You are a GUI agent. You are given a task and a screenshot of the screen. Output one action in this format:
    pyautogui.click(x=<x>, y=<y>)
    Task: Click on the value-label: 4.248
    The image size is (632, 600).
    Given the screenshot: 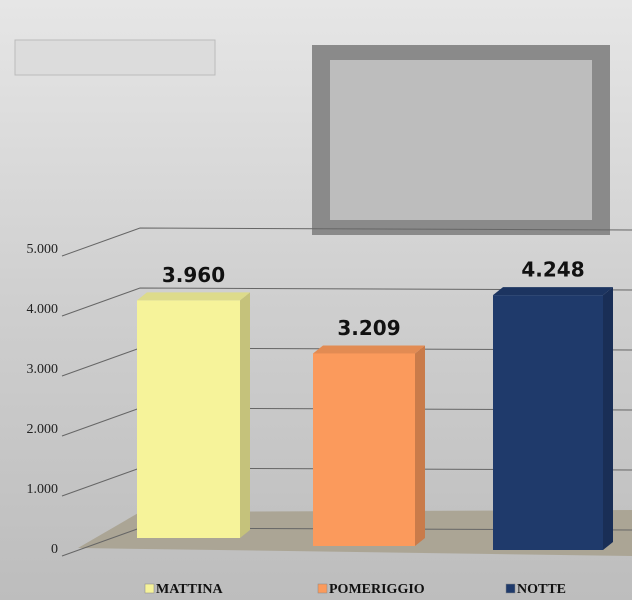 What is the action you would take?
    pyautogui.click(x=552, y=270)
    